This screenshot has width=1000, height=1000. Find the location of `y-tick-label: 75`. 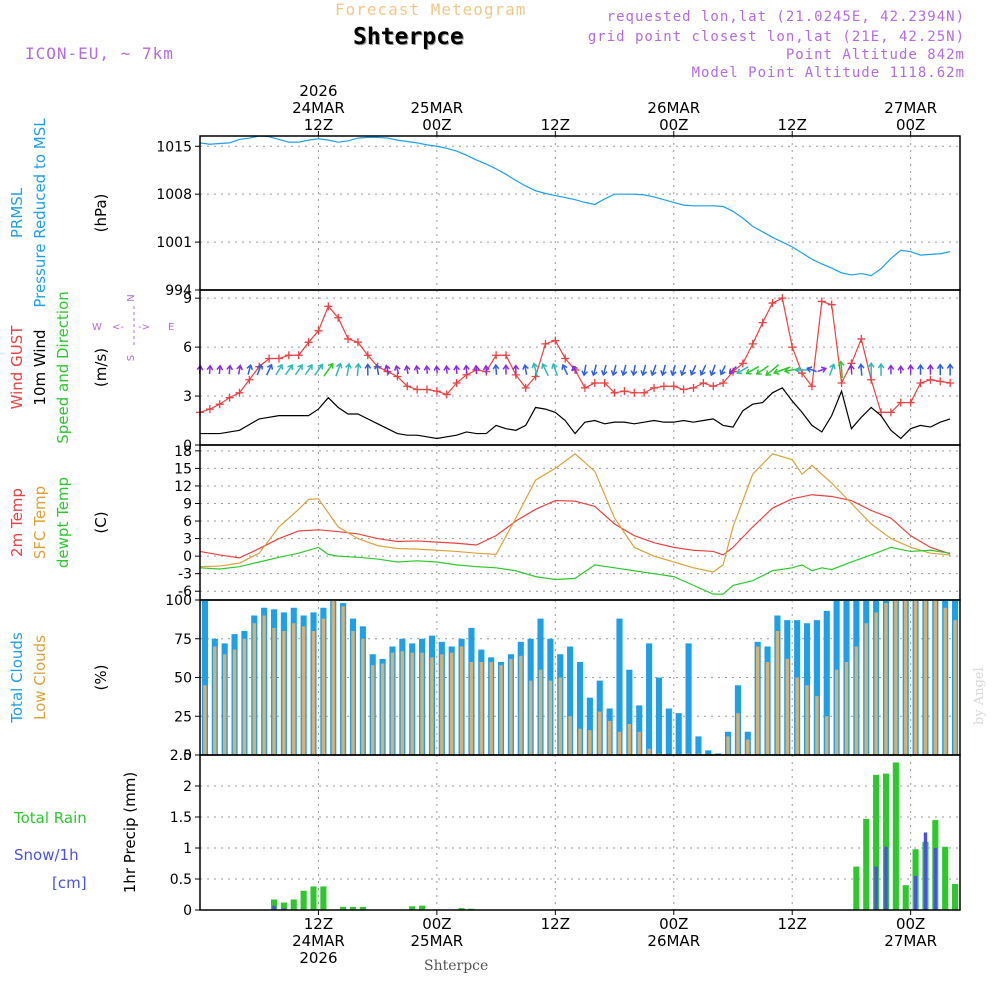

y-tick-label: 75 is located at coordinates (183, 640).